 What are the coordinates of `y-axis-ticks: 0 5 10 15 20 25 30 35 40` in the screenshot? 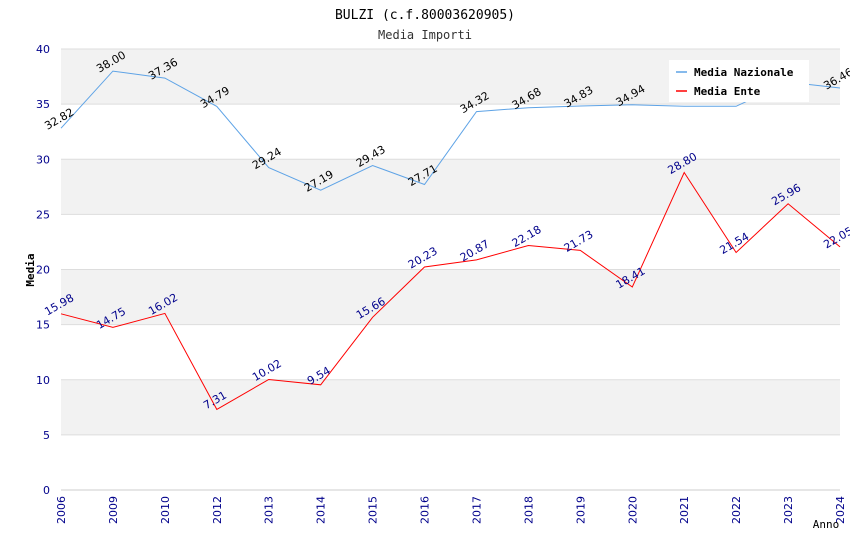 It's located at (43, 270).